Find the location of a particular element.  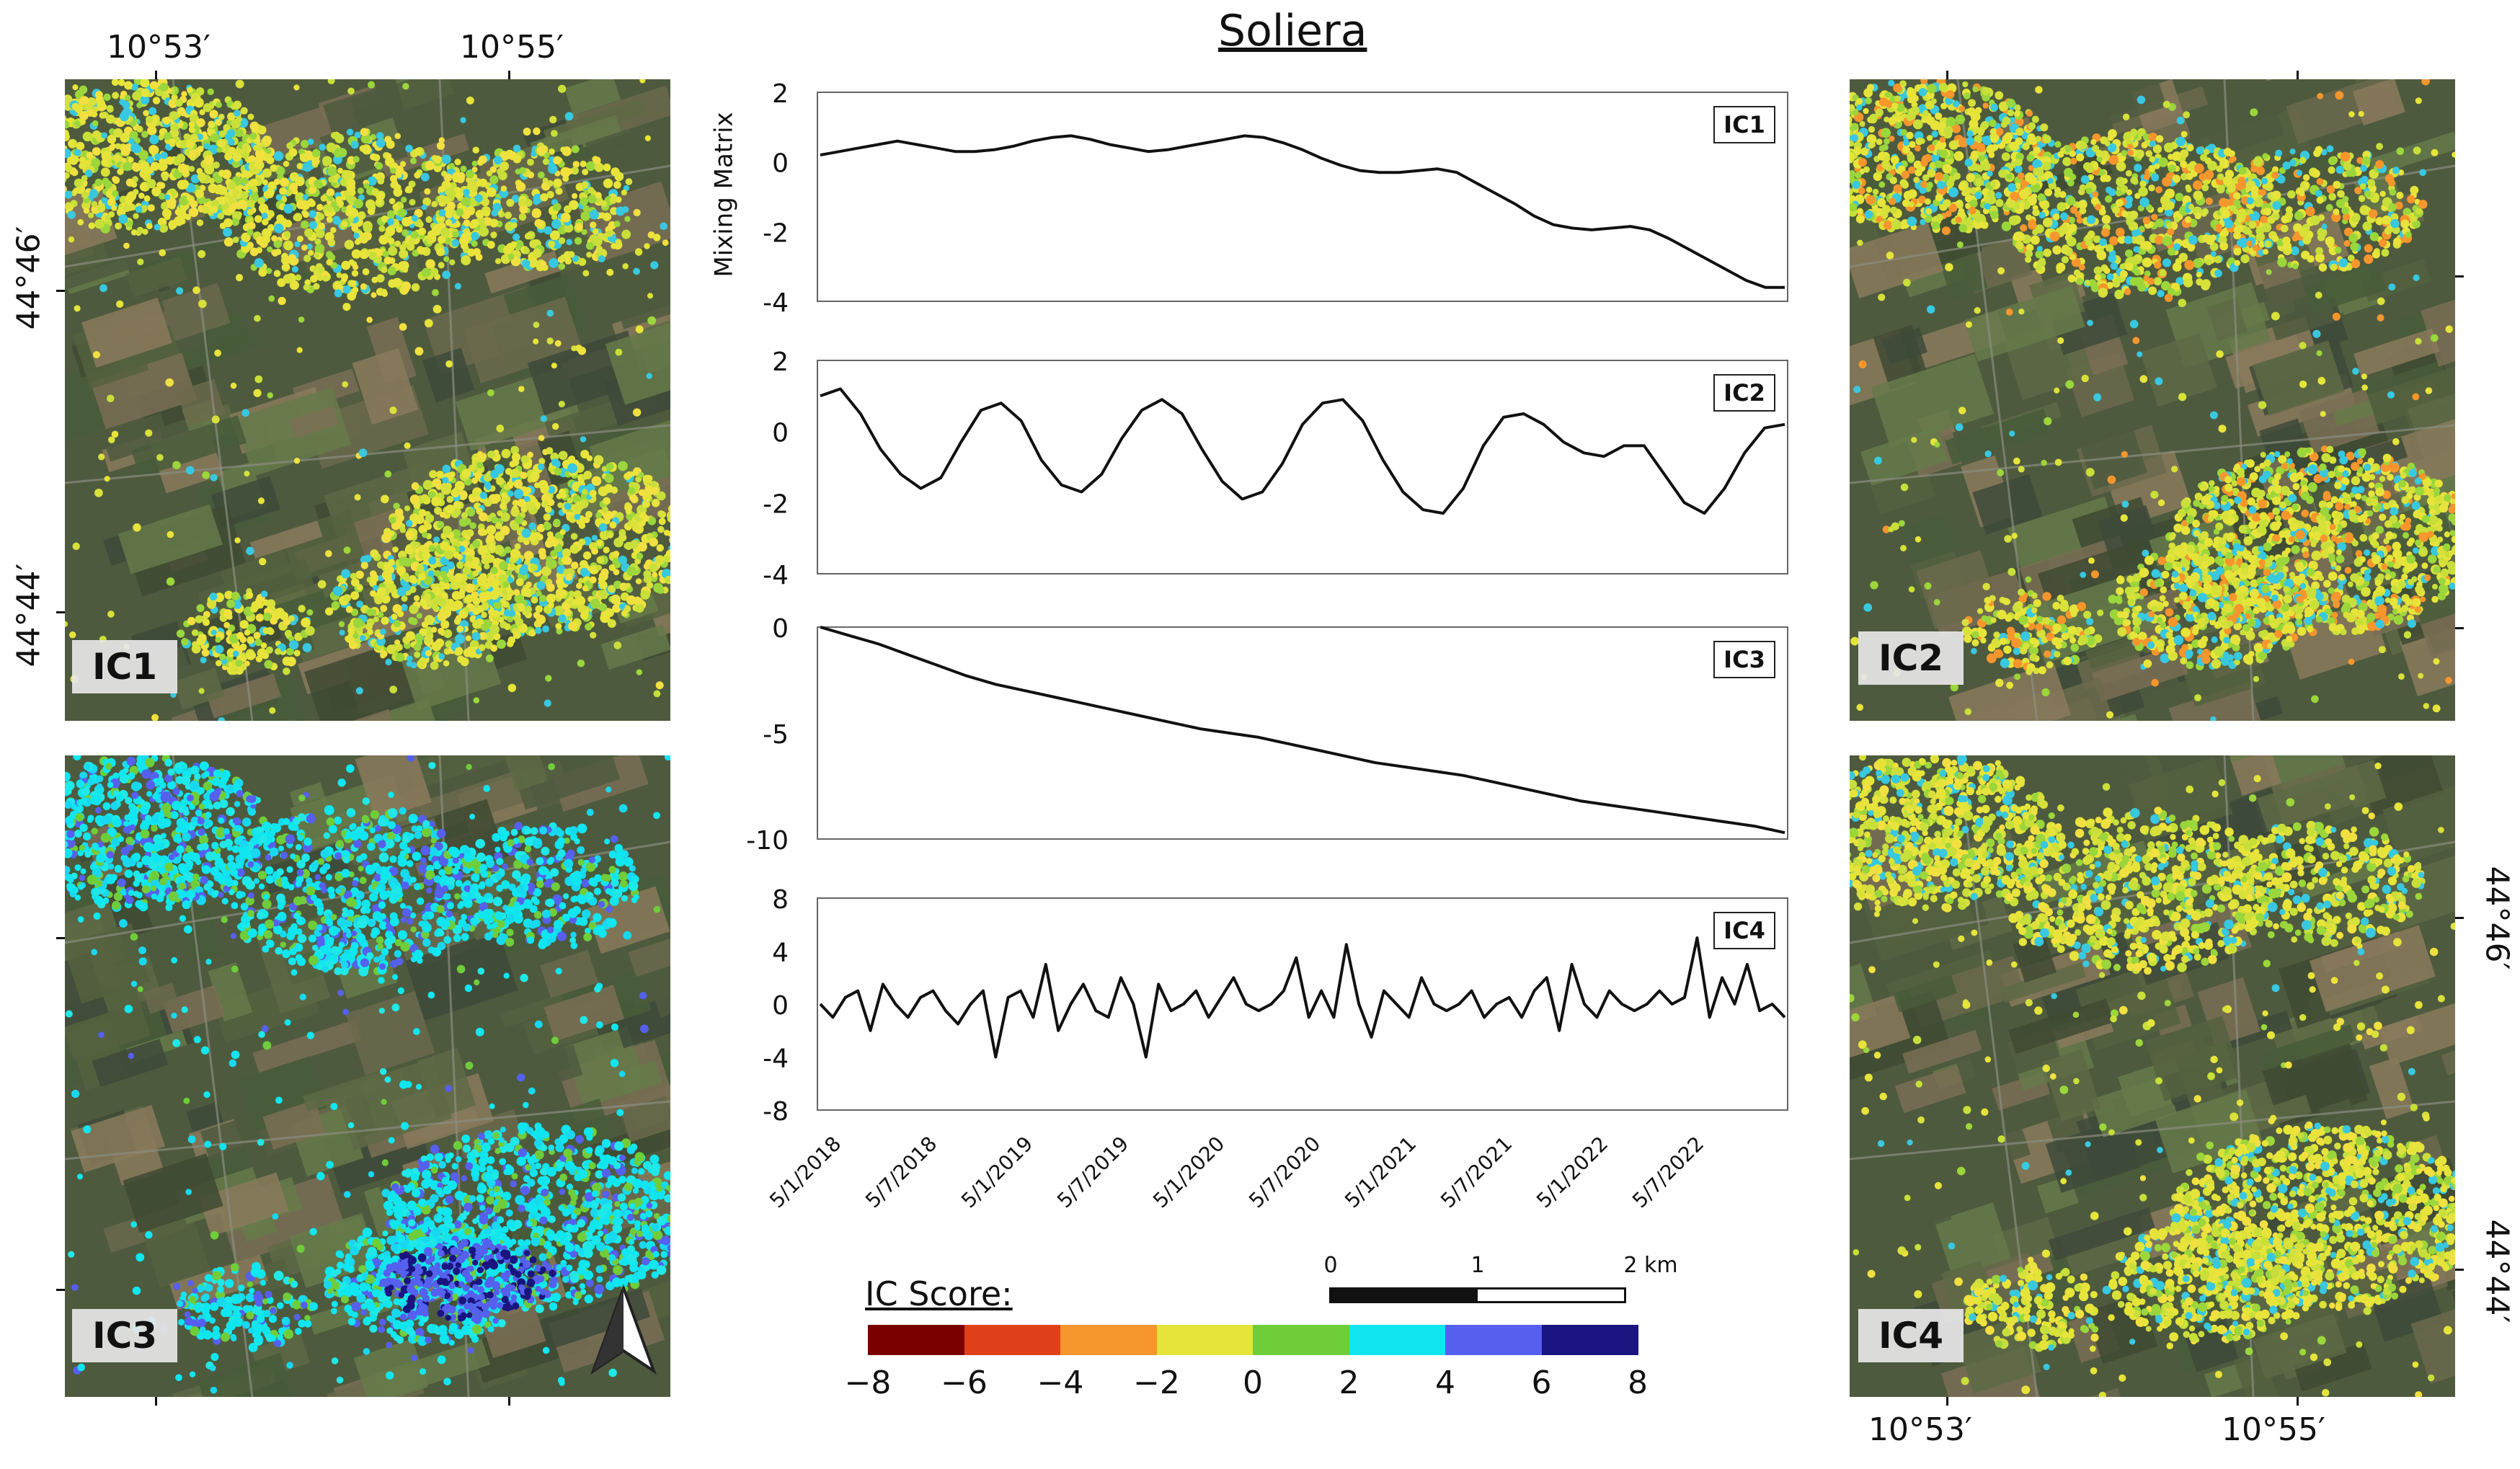

lon-label-top-west: 10°53′ is located at coordinates (158, 47).